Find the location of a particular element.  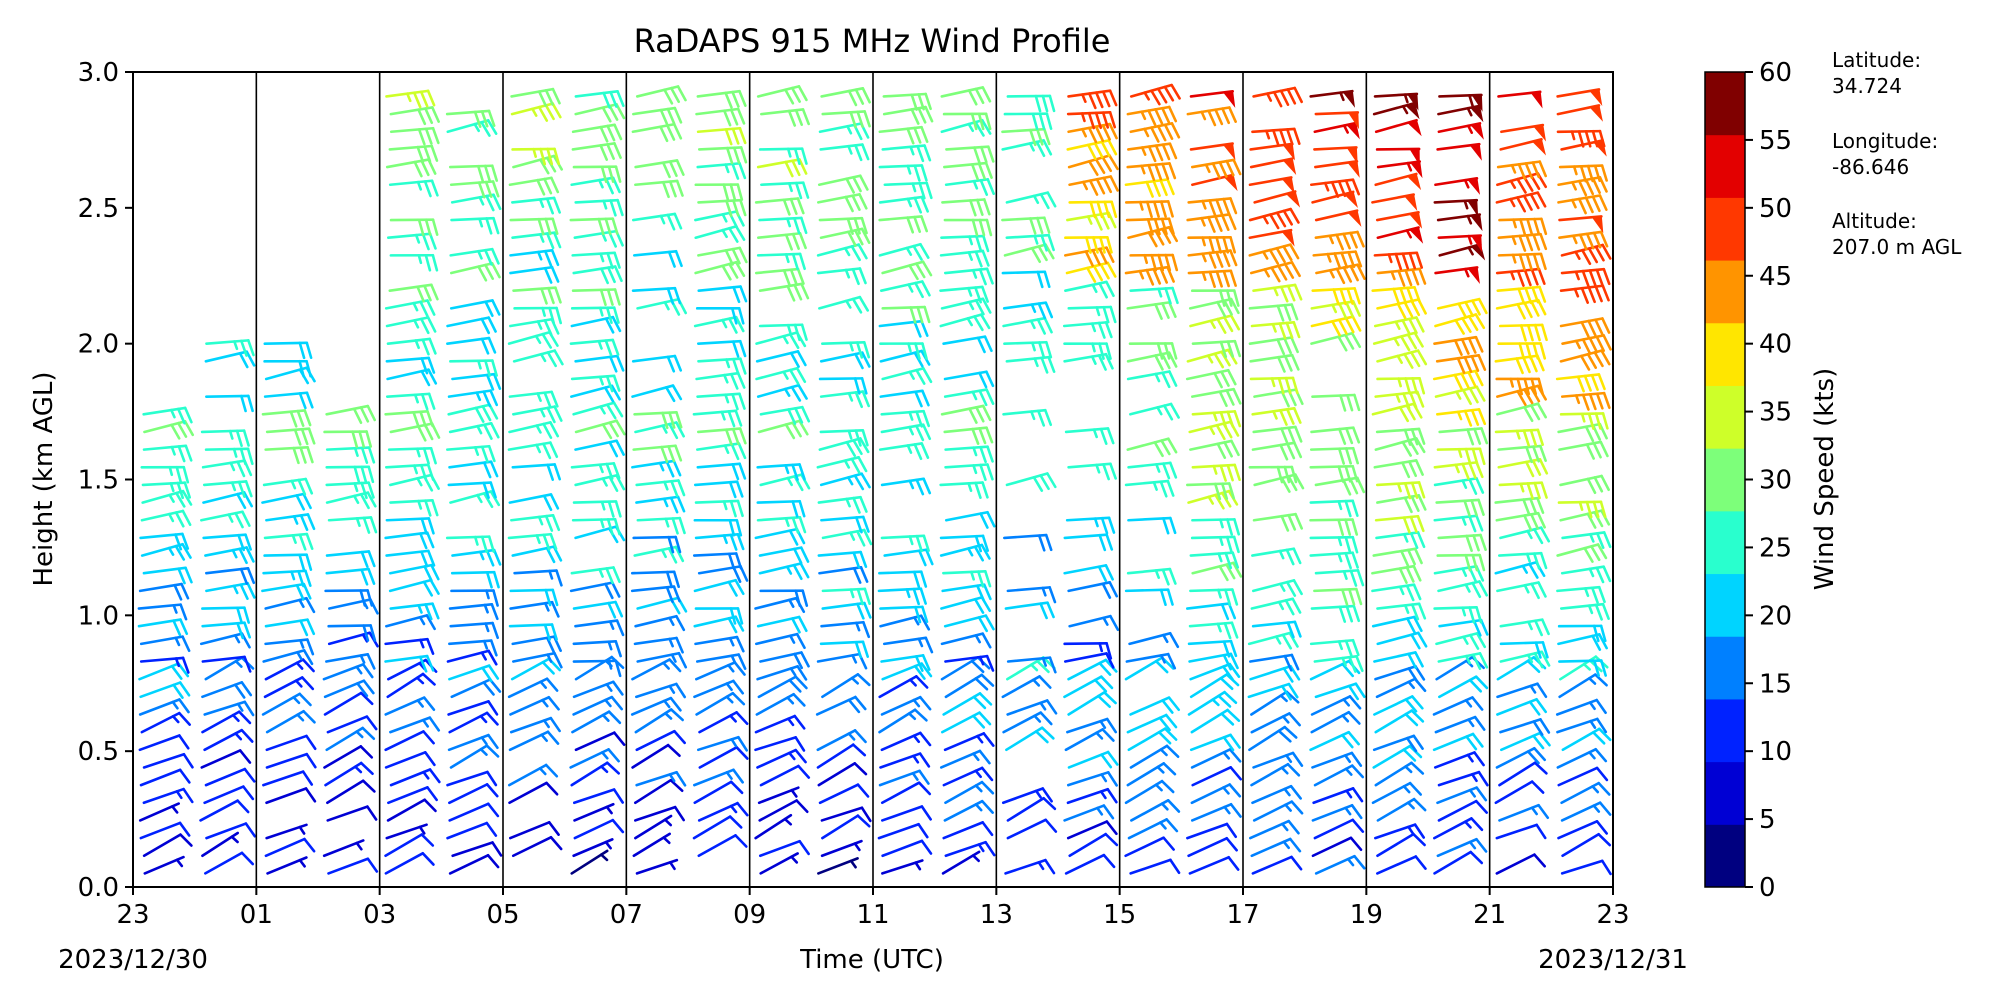

latitude-value: 34.724 is located at coordinates (1867, 86).